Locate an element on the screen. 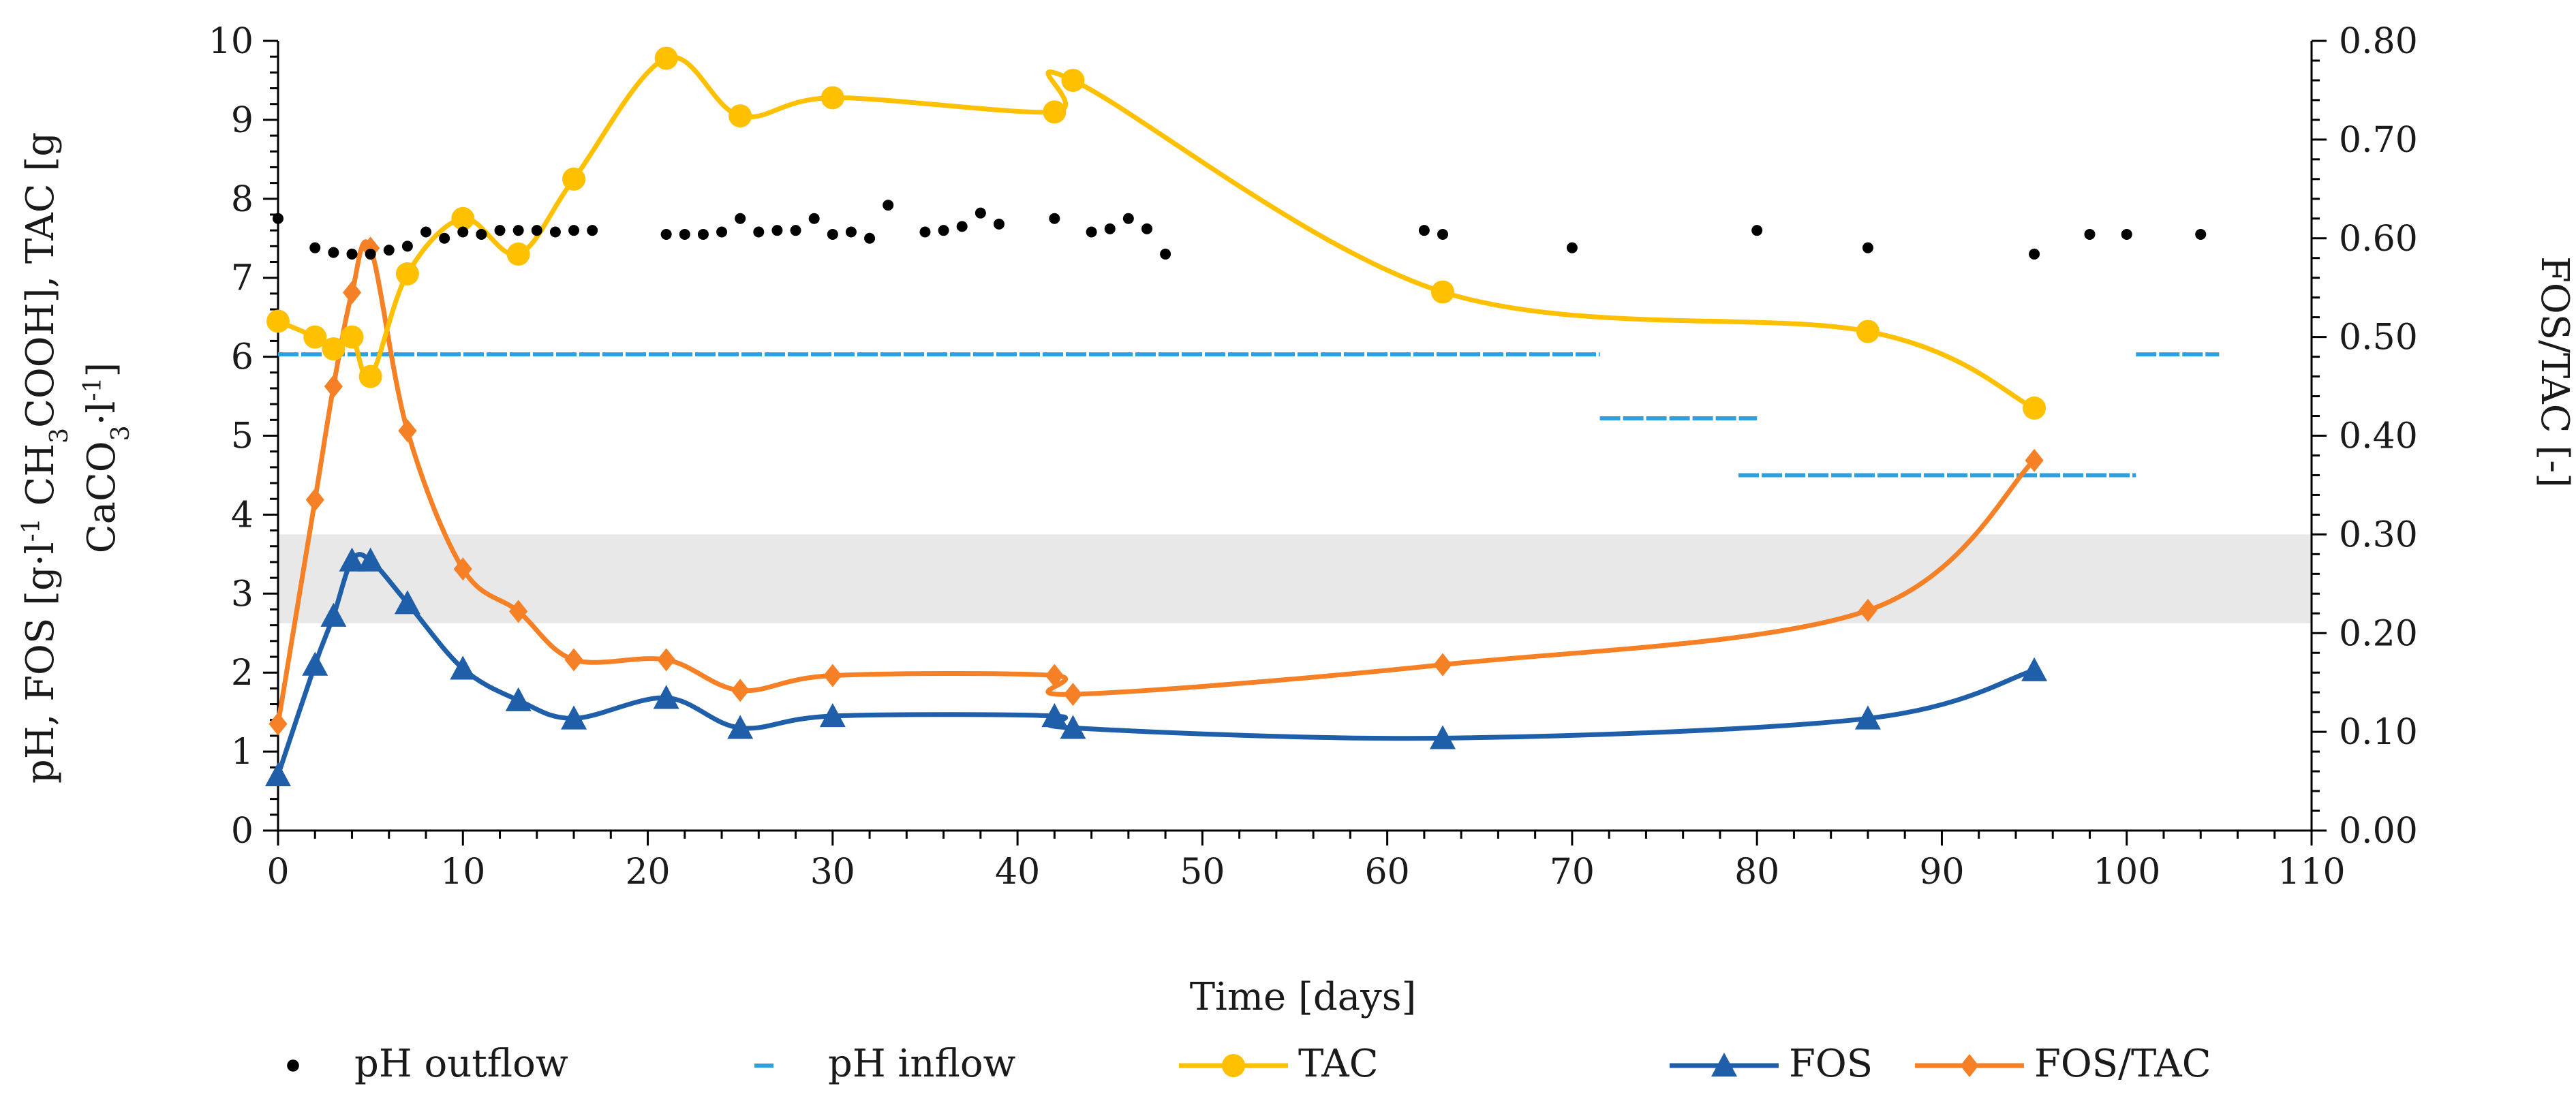  y-left-tick-label: 5 is located at coordinates (243, 436).